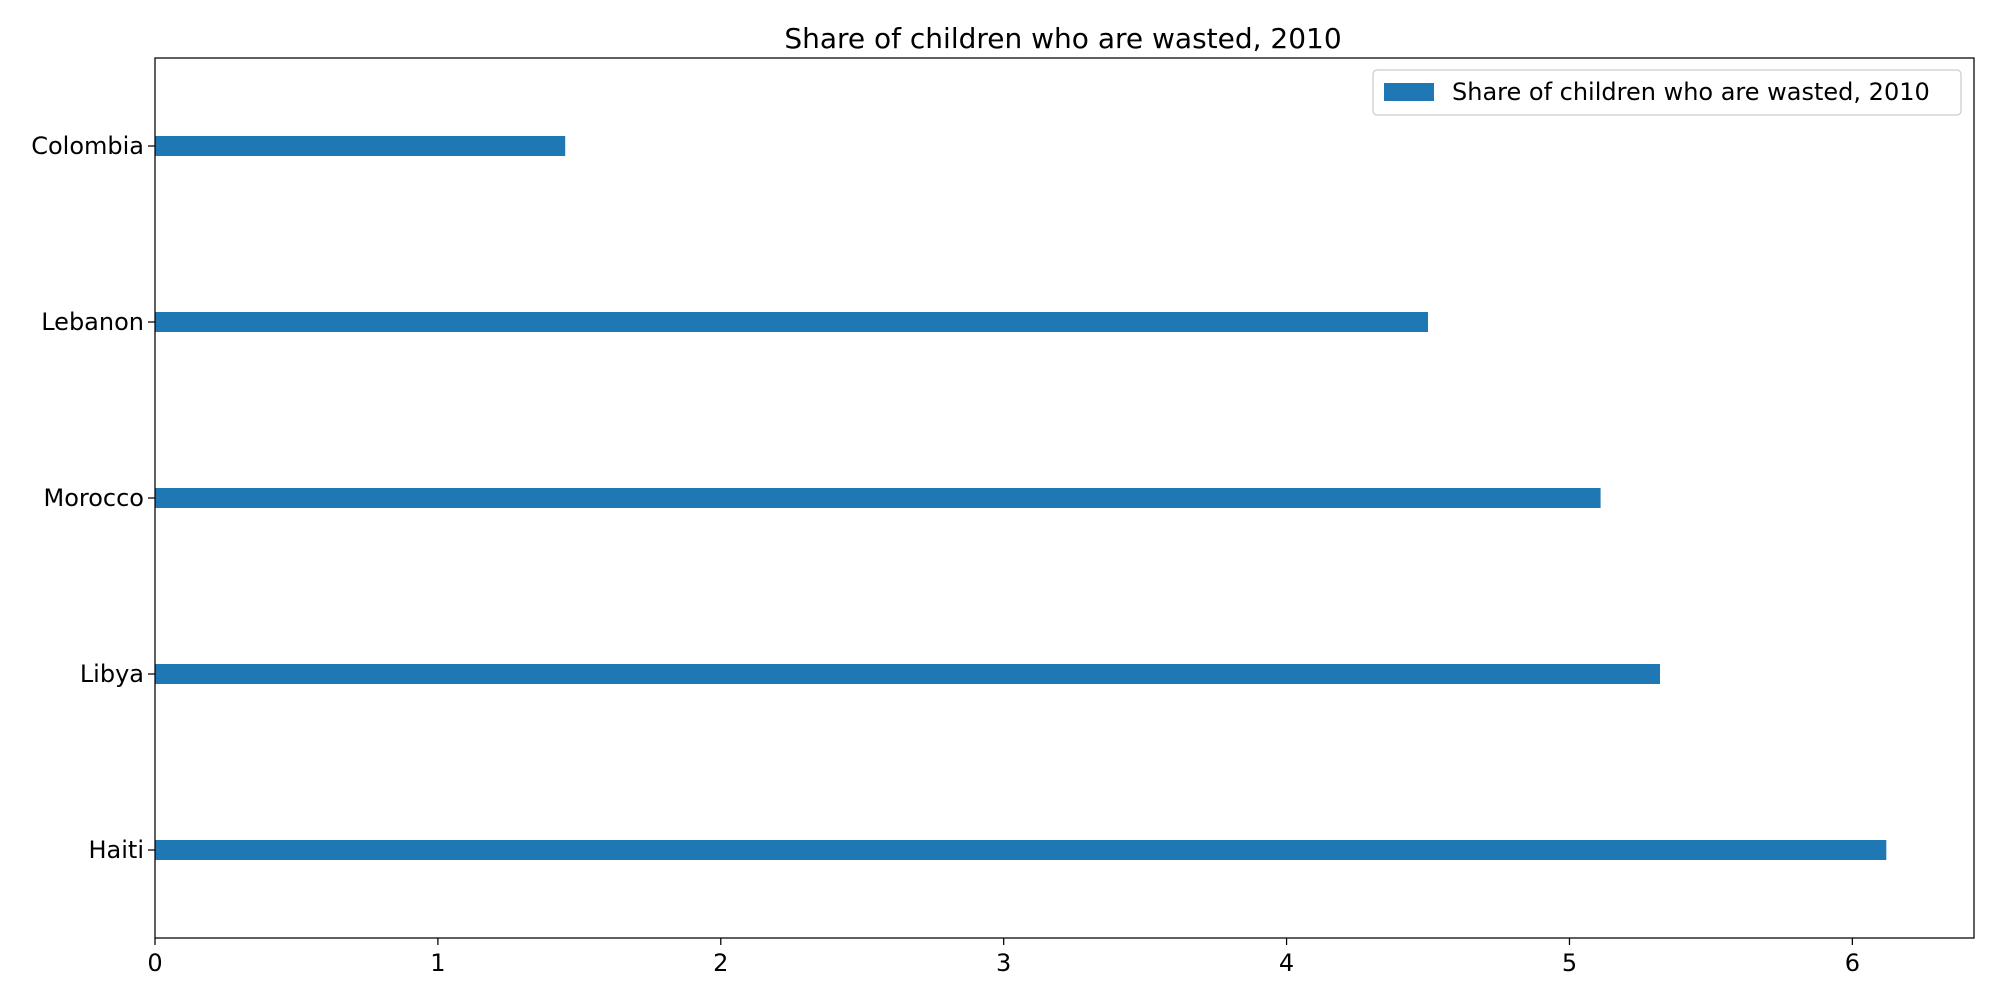  Describe the element at coordinates (112, 674) in the screenshot. I see `y-tick-label: Libya` at that location.